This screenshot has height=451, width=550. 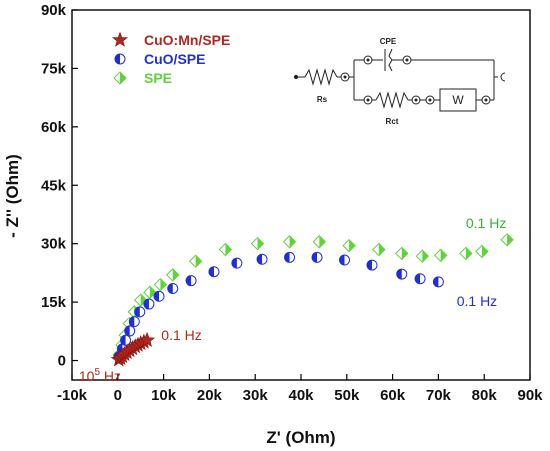 What do you see at coordinates (118, 395) in the screenshot?
I see `x-tick-label: 0` at bounding box center [118, 395].